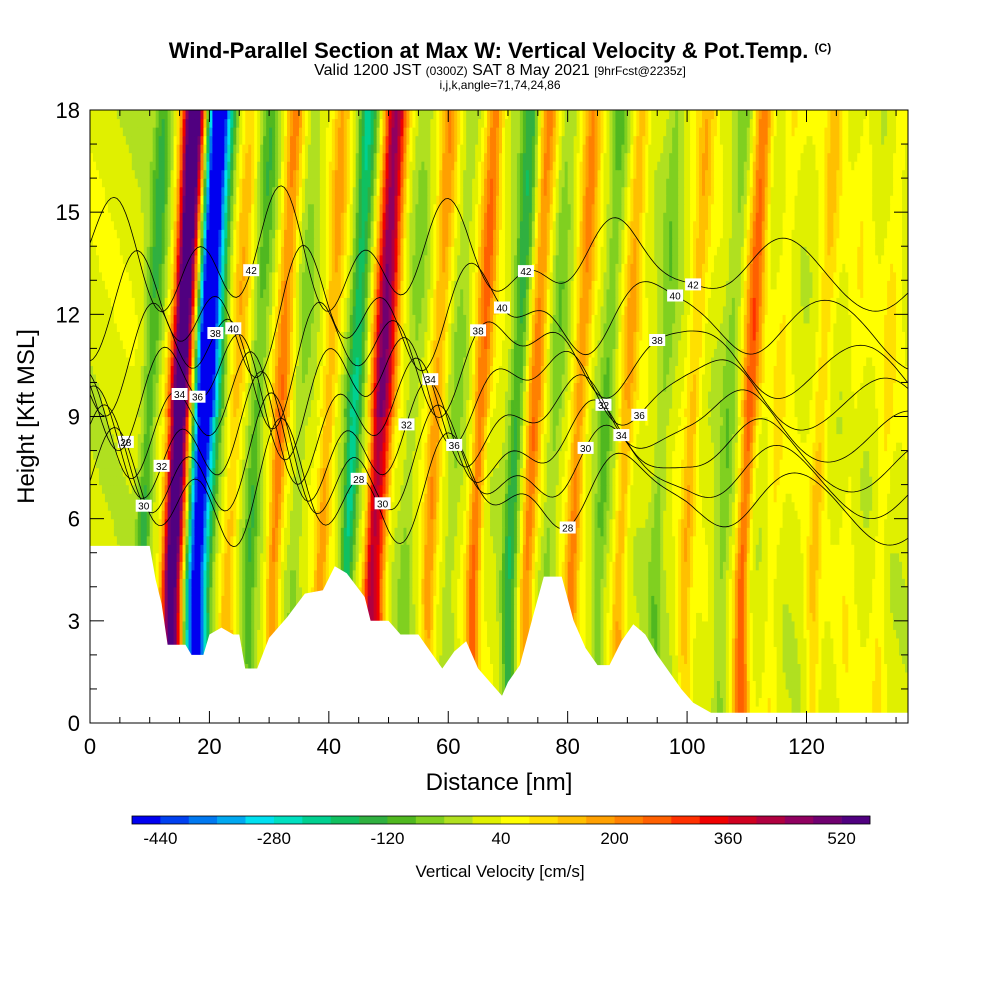  I want to click on chart-title-unit: (C), so click(823, 48).